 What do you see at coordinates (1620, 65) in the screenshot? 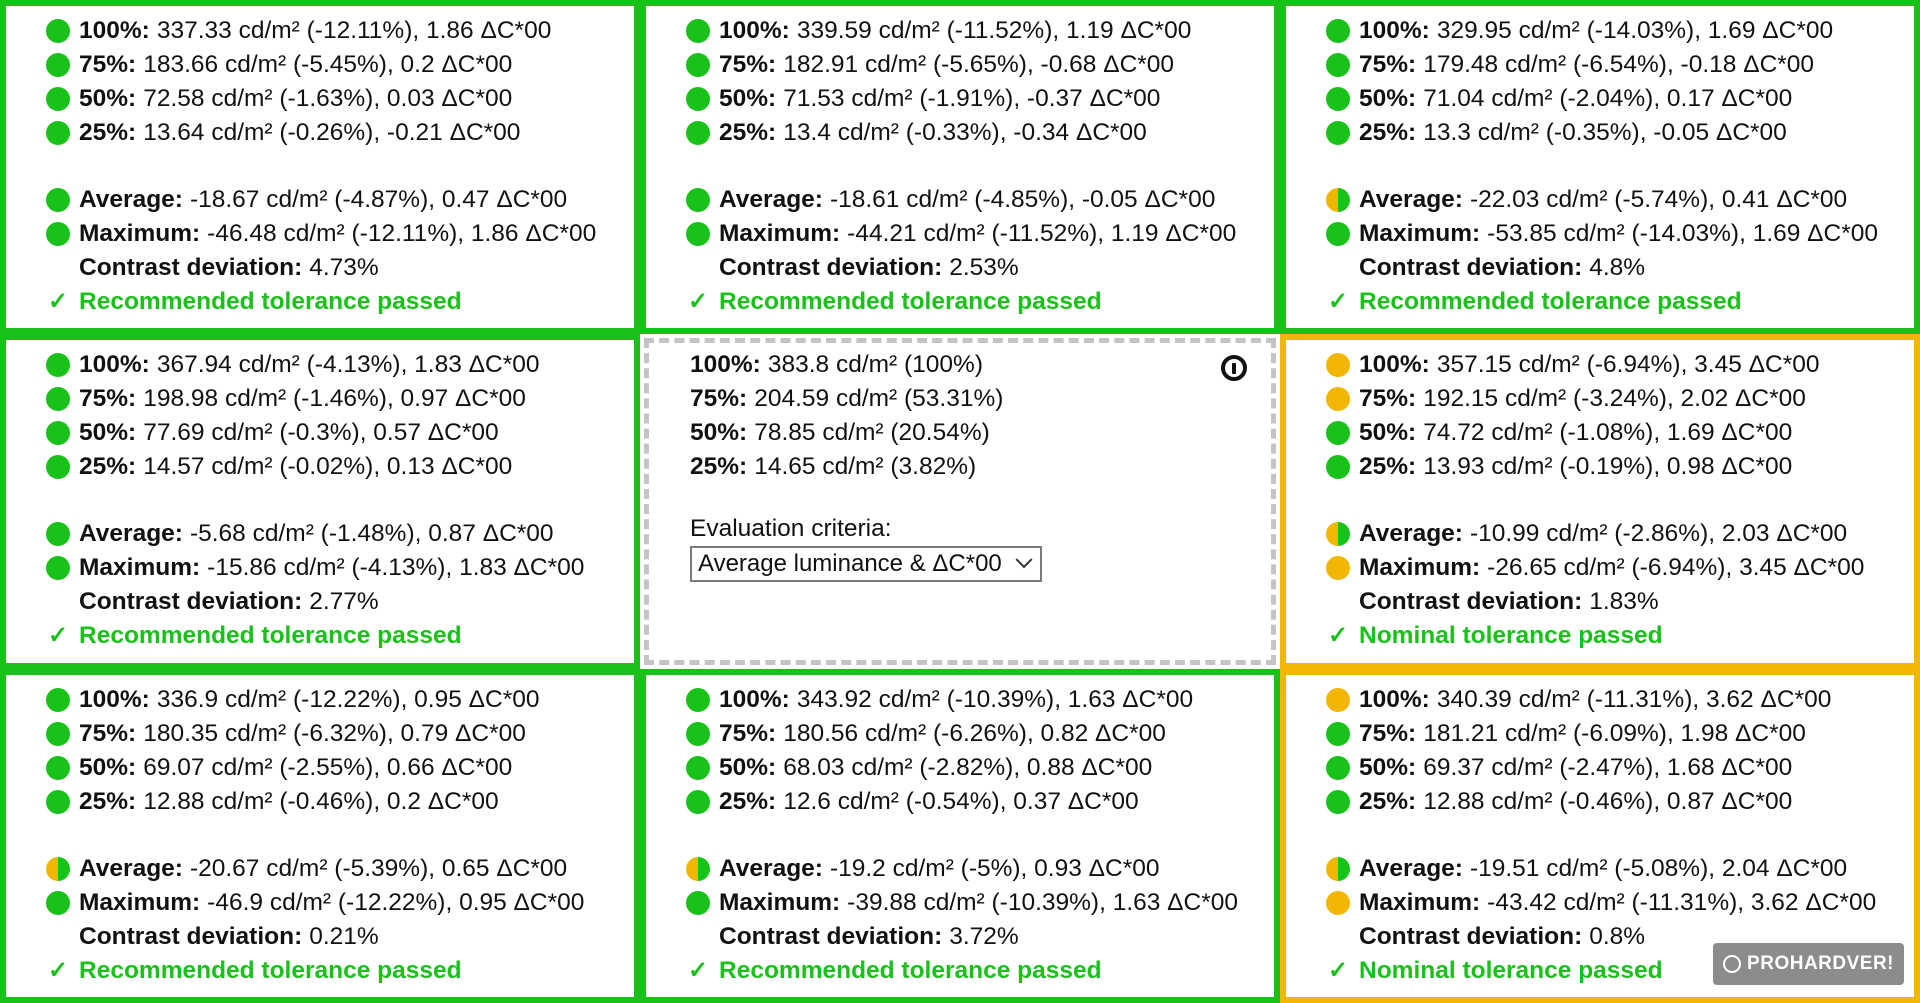
I see `level-row-75: 75%: 179.48 cd/m² (-6.54%), -0.18 ΔC*00` at bounding box center [1620, 65].